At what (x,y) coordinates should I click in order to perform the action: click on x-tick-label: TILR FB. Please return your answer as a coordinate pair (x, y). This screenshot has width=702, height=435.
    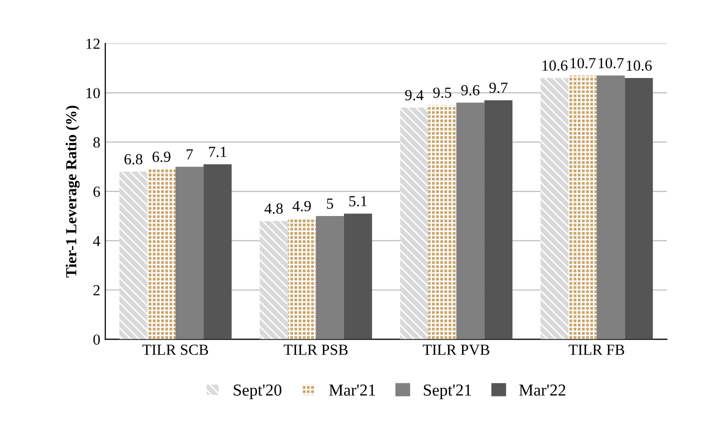
    Looking at the image, I should click on (596, 349).